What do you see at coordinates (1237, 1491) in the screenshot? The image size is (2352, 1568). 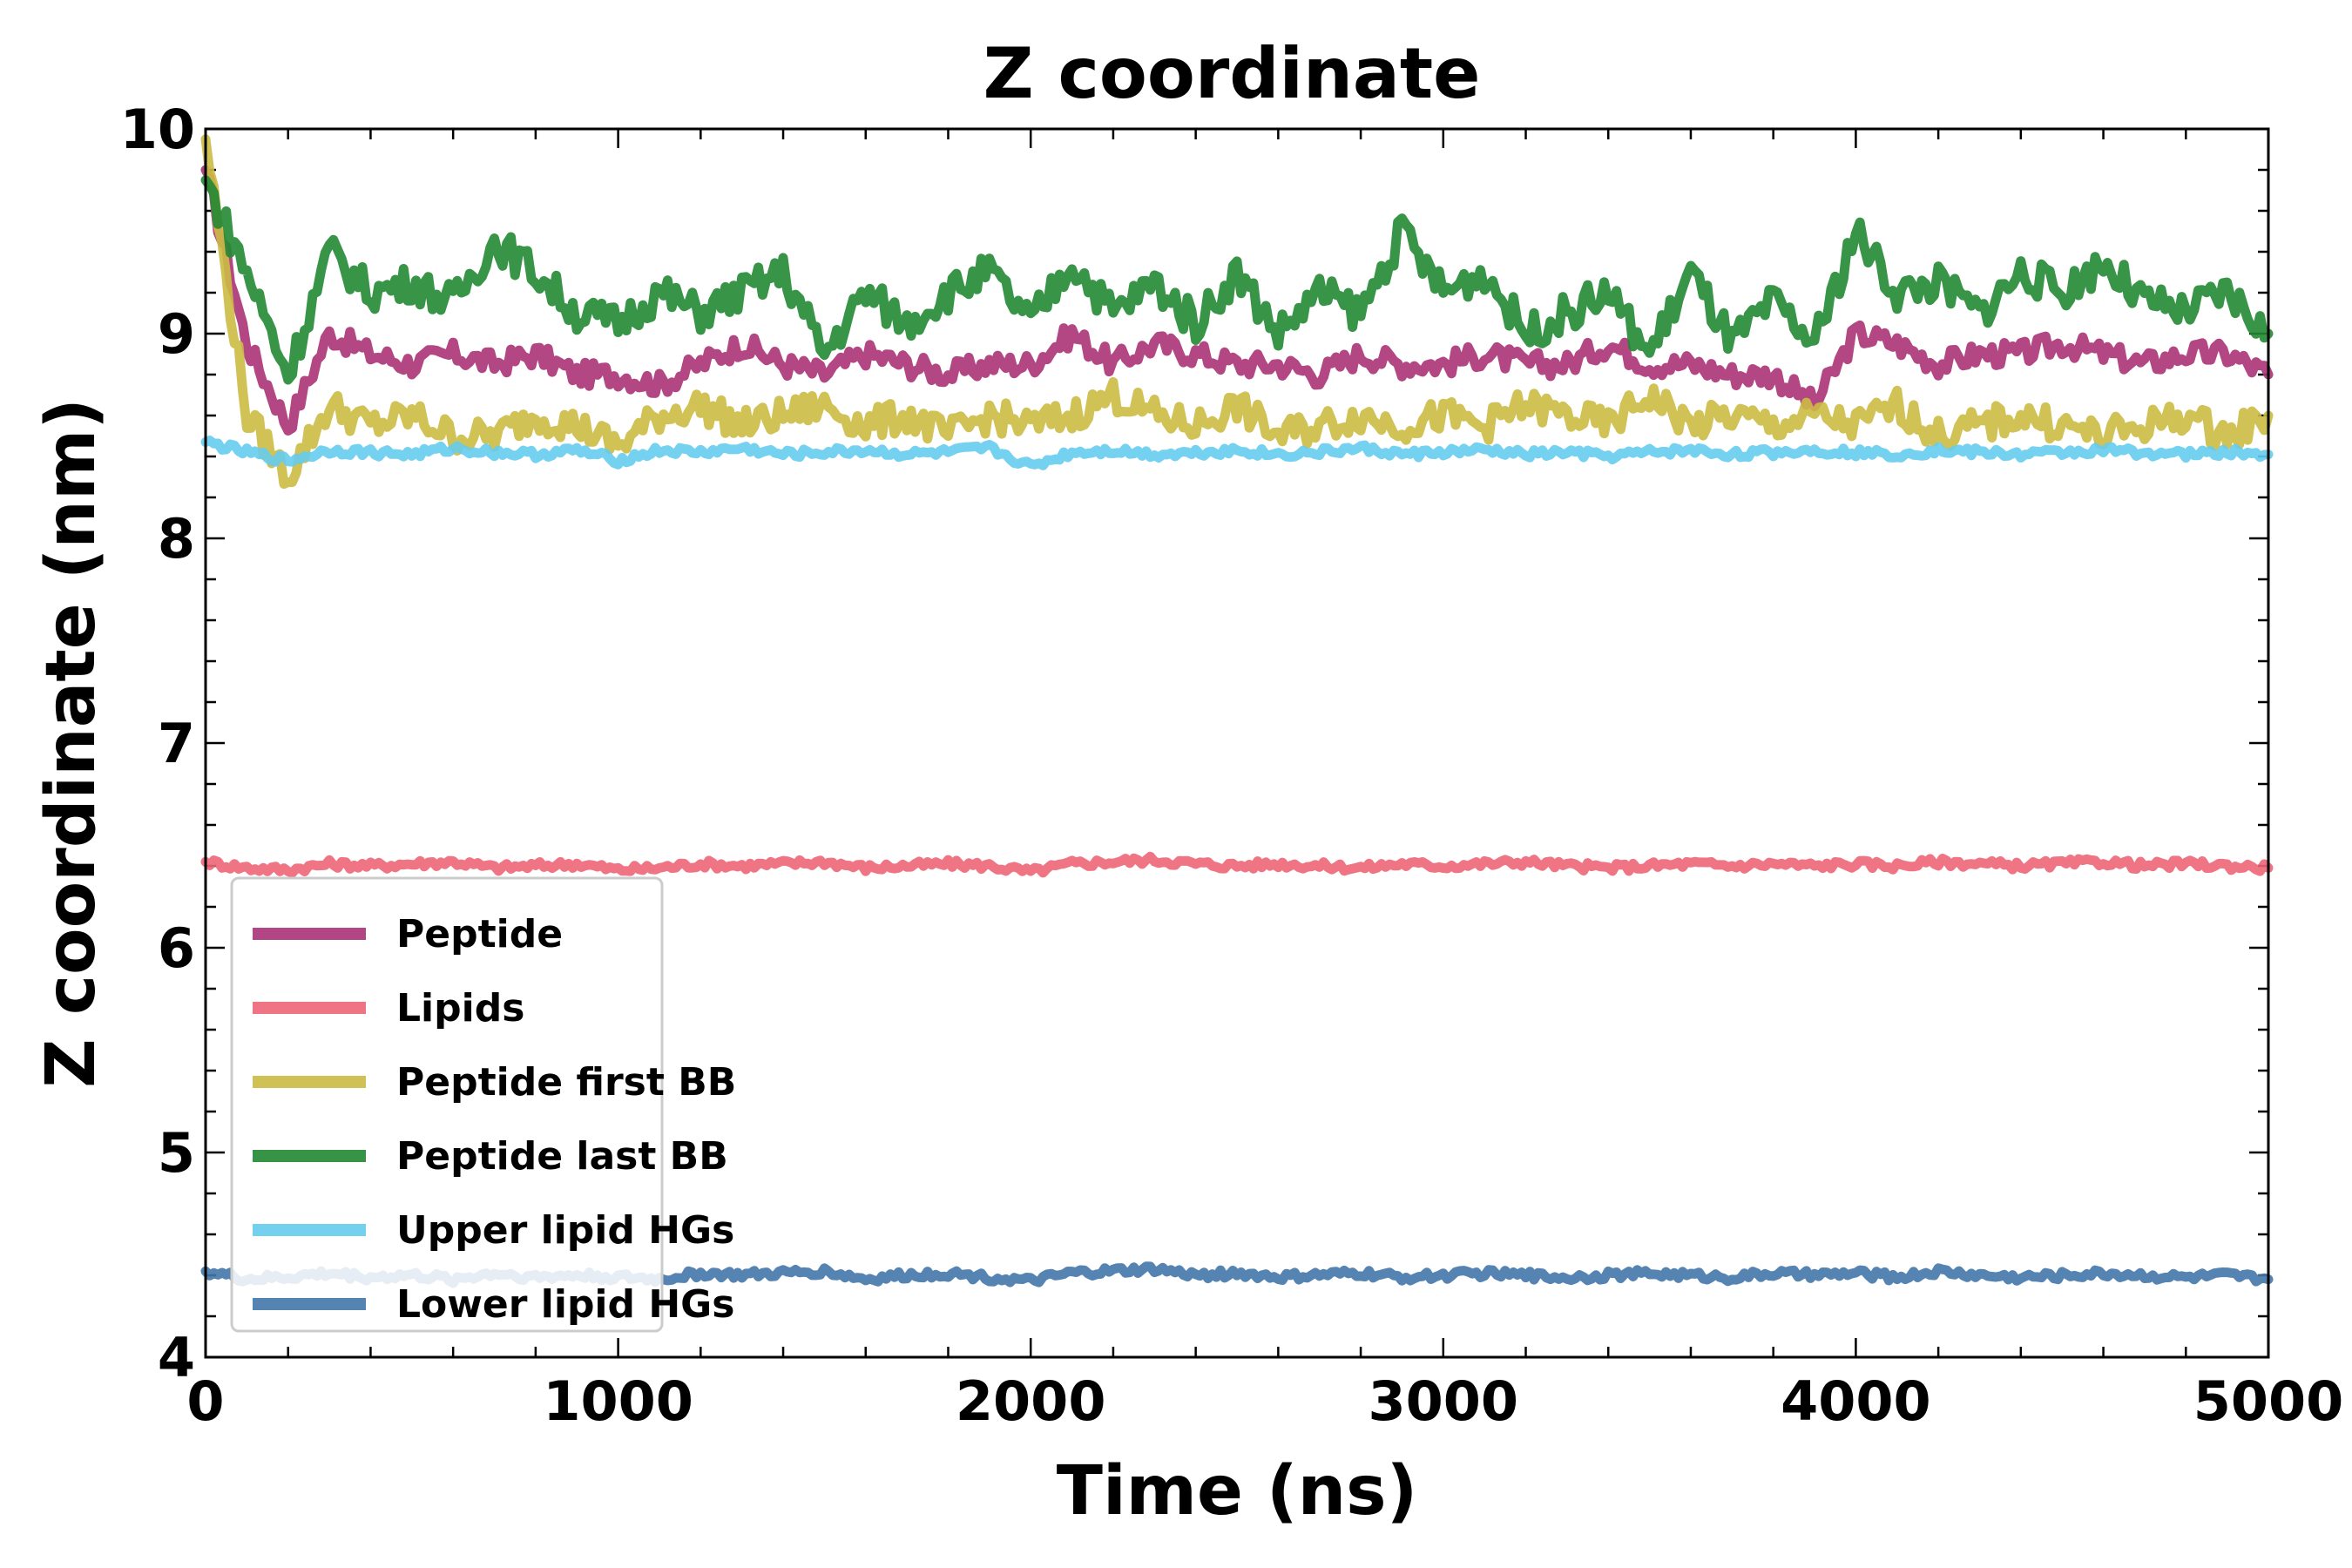 I see `x-axis-label: Time (ns)` at bounding box center [1237, 1491].